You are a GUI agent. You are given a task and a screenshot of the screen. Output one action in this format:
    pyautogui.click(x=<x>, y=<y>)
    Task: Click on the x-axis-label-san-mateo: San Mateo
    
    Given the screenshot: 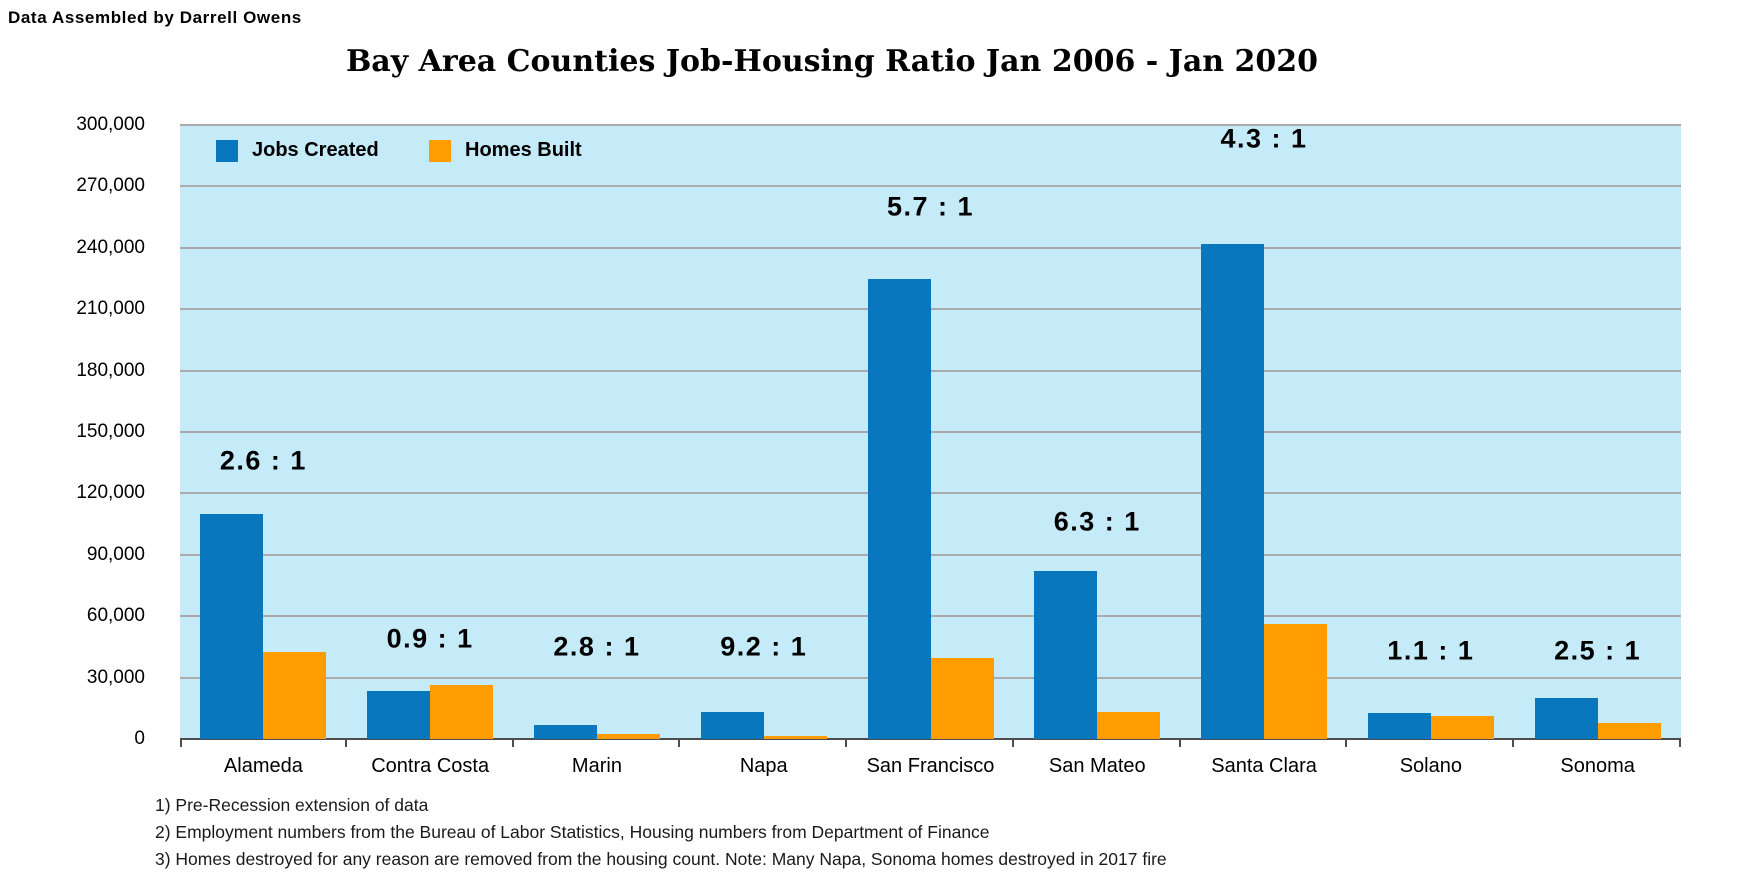 What is the action you would take?
    pyautogui.click(x=1097, y=766)
    